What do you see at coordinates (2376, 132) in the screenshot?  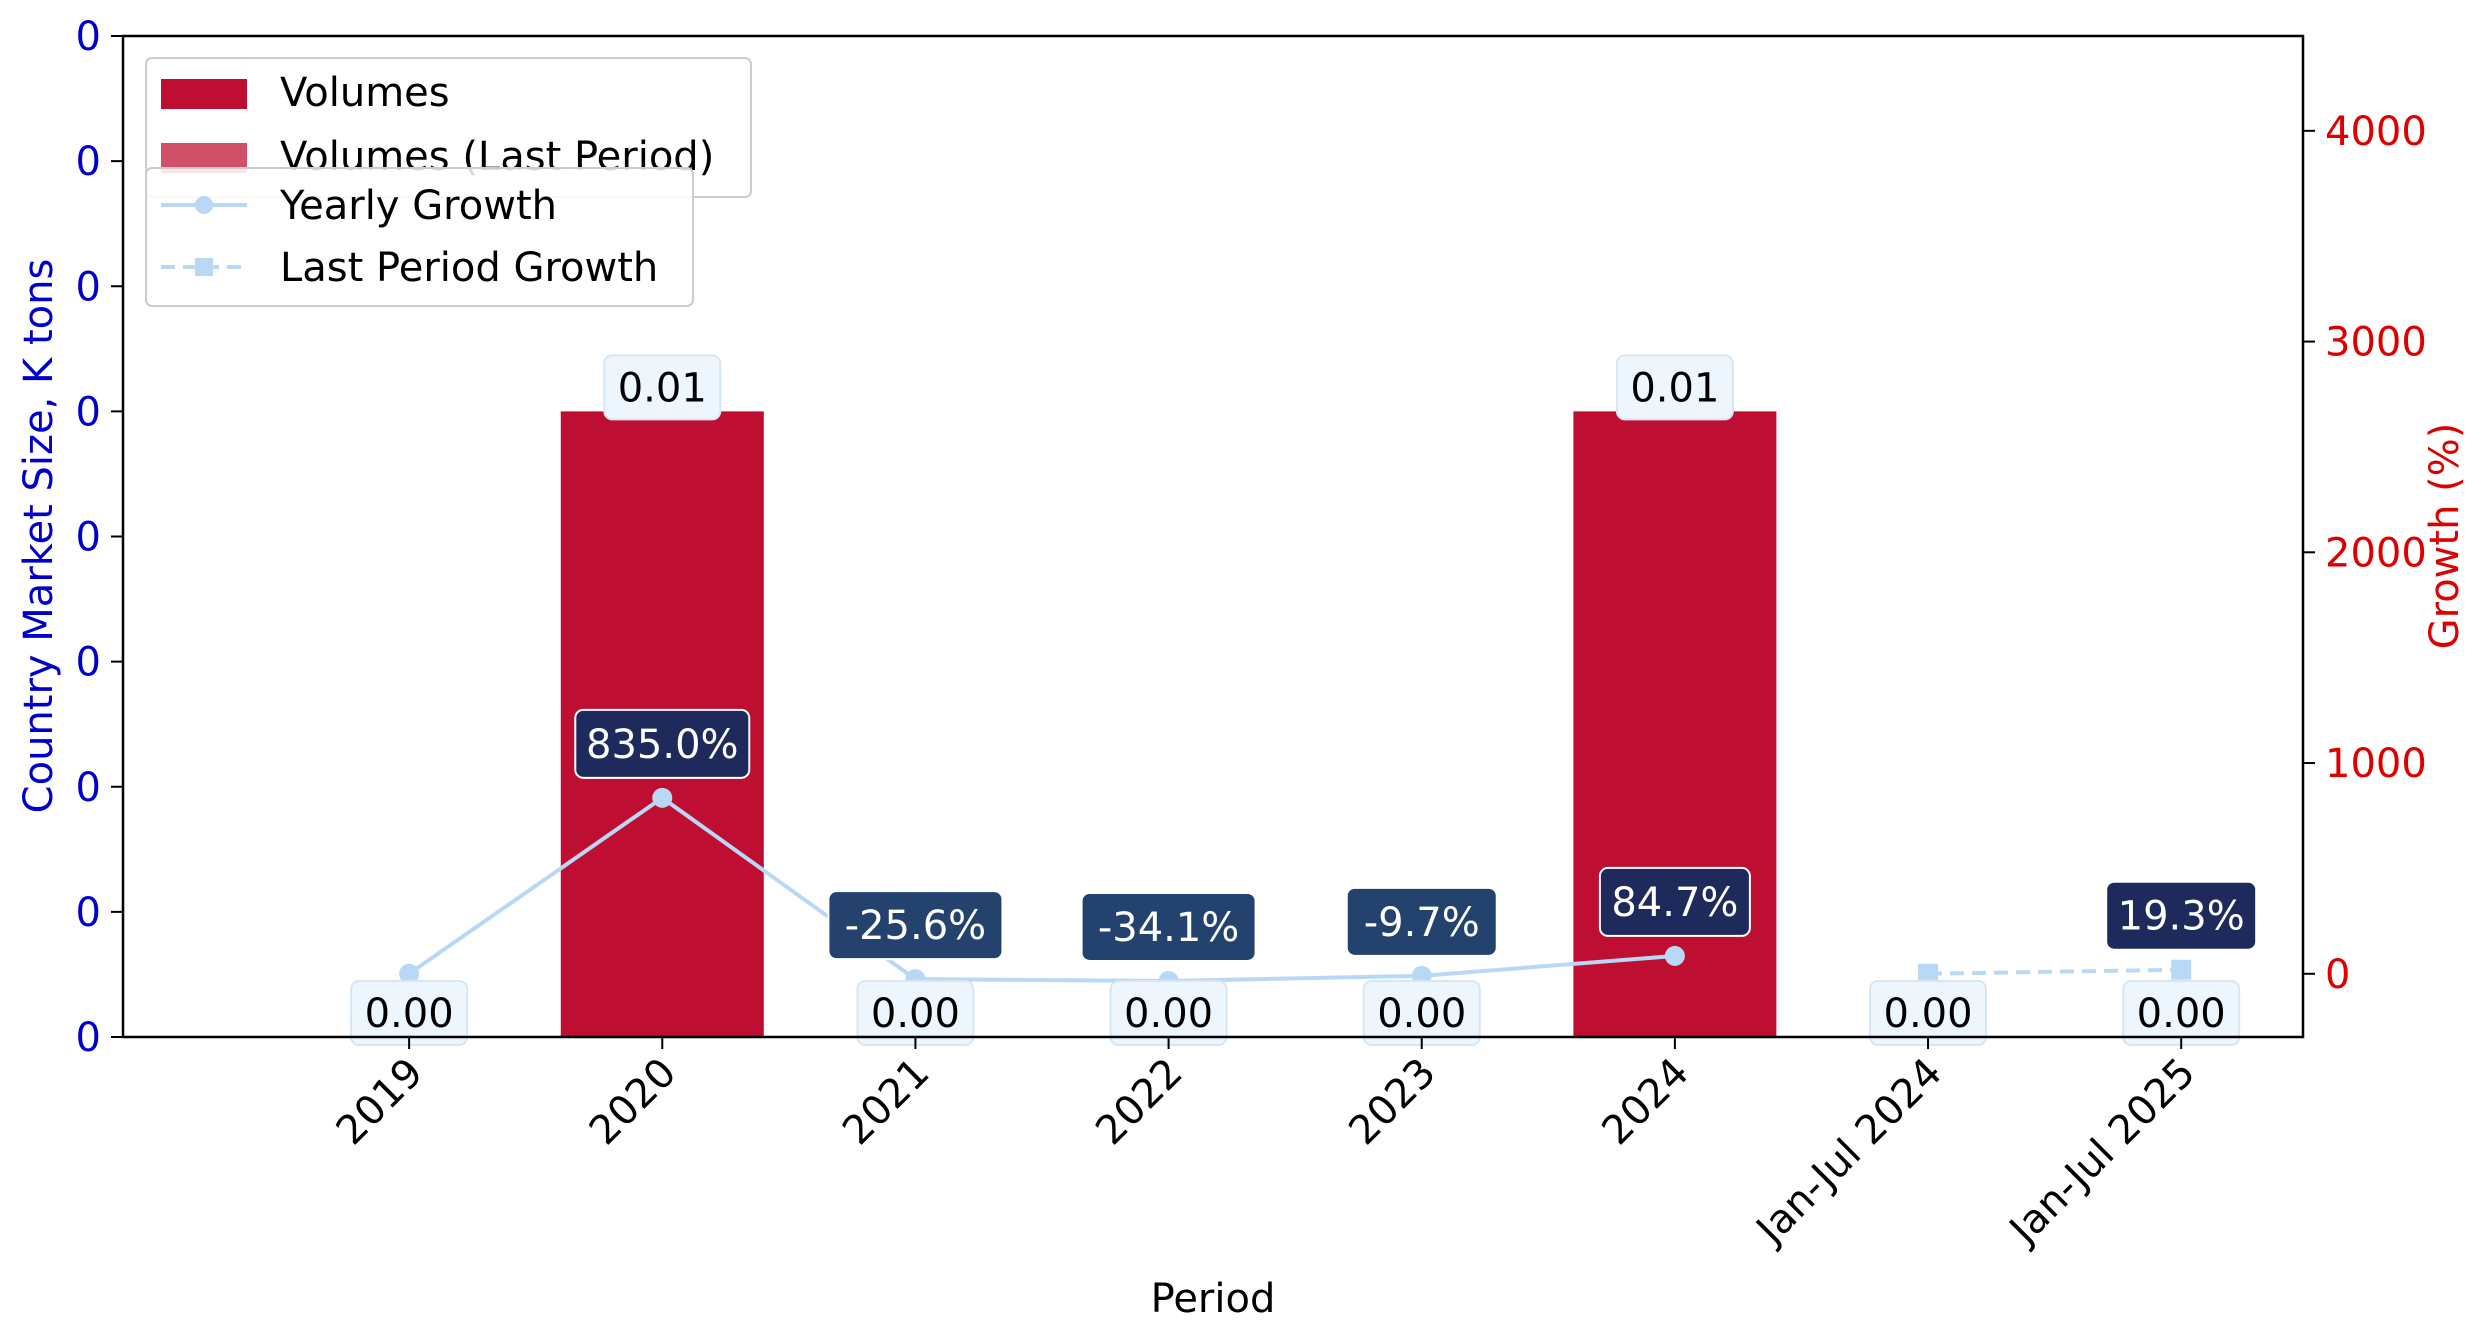 I see `right-axis-tick-label: 4000` at bounding box center [2376, 132].